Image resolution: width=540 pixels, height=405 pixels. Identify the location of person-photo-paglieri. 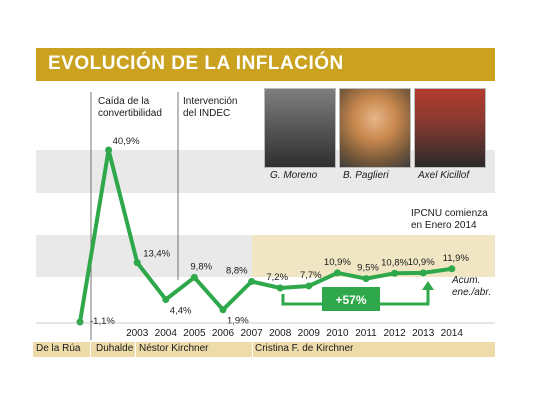
(375, 128).